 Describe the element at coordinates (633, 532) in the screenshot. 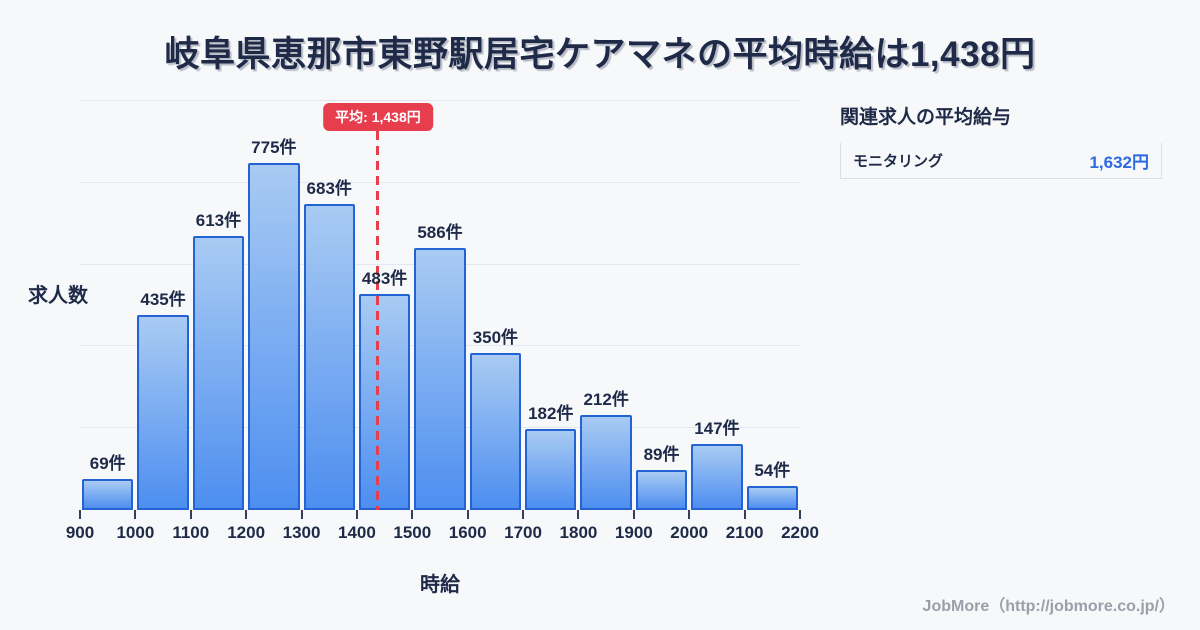

I see `x-axis-tick-label: 1900` at that location.